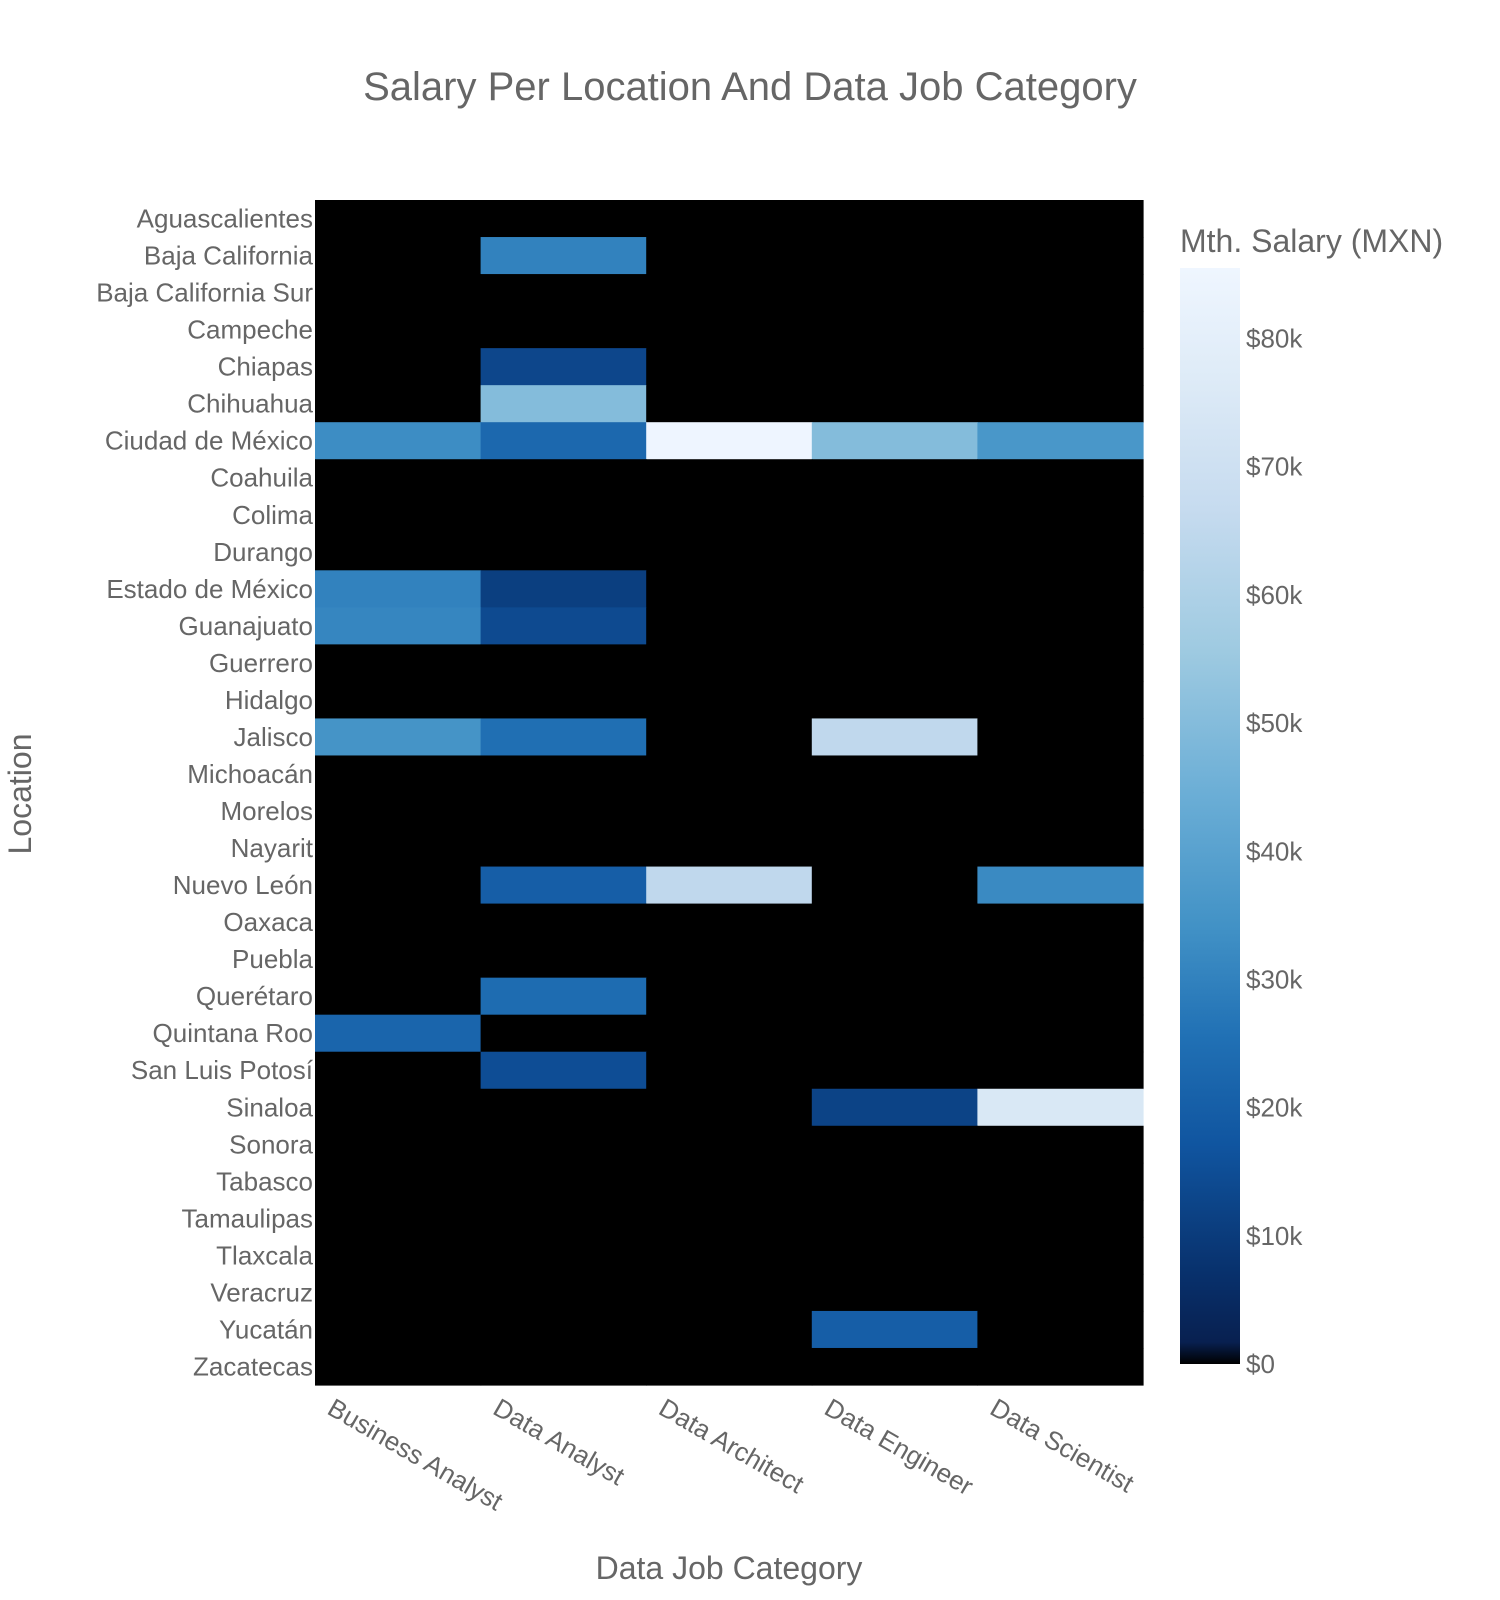  I want to click on y-tick-label: Zacatecas, so click(253, 1366).